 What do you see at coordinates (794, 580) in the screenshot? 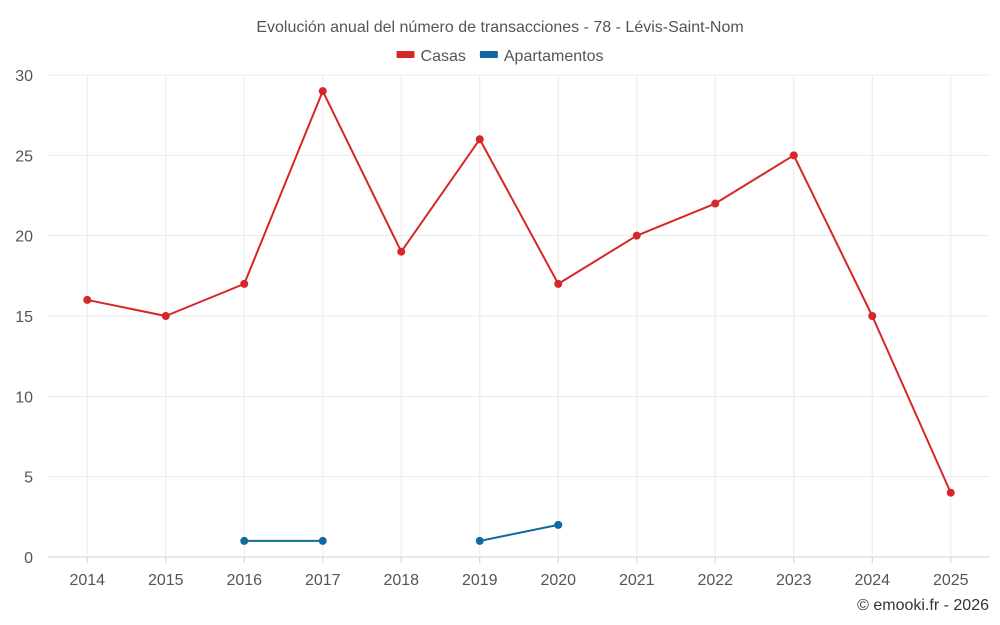
I see `x-tick-label: 2023` at bounding box center [794, 580].